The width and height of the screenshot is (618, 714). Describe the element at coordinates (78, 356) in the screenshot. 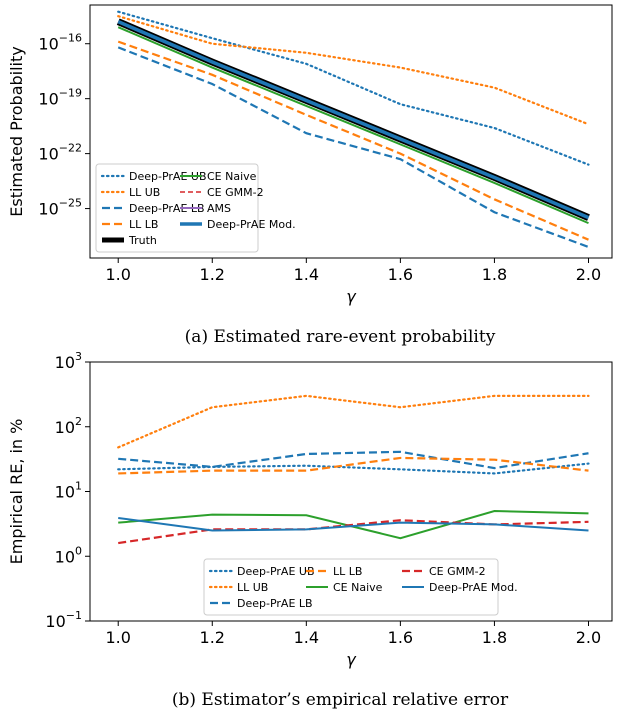

I see `y-tick-exponent: 3` at that location.